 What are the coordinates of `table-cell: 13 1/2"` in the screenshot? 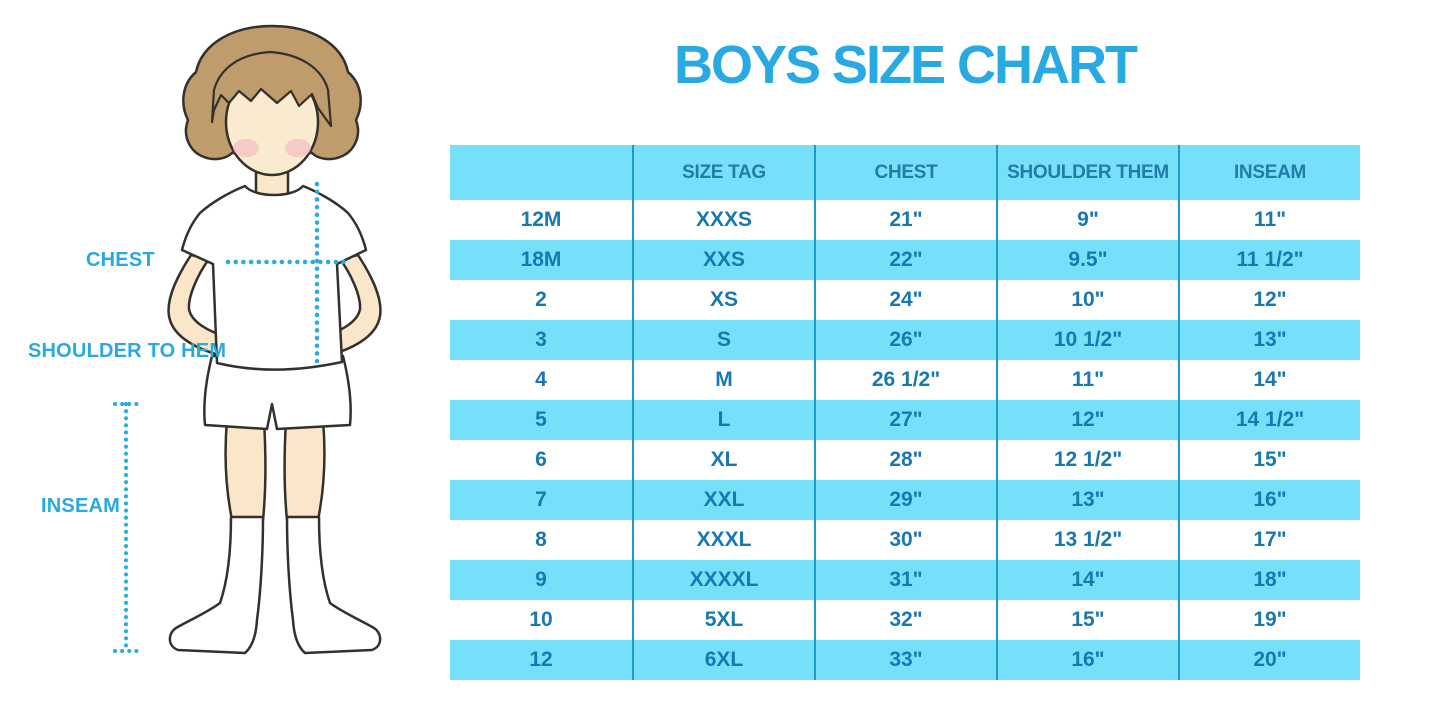 It's located at (1087, 540).